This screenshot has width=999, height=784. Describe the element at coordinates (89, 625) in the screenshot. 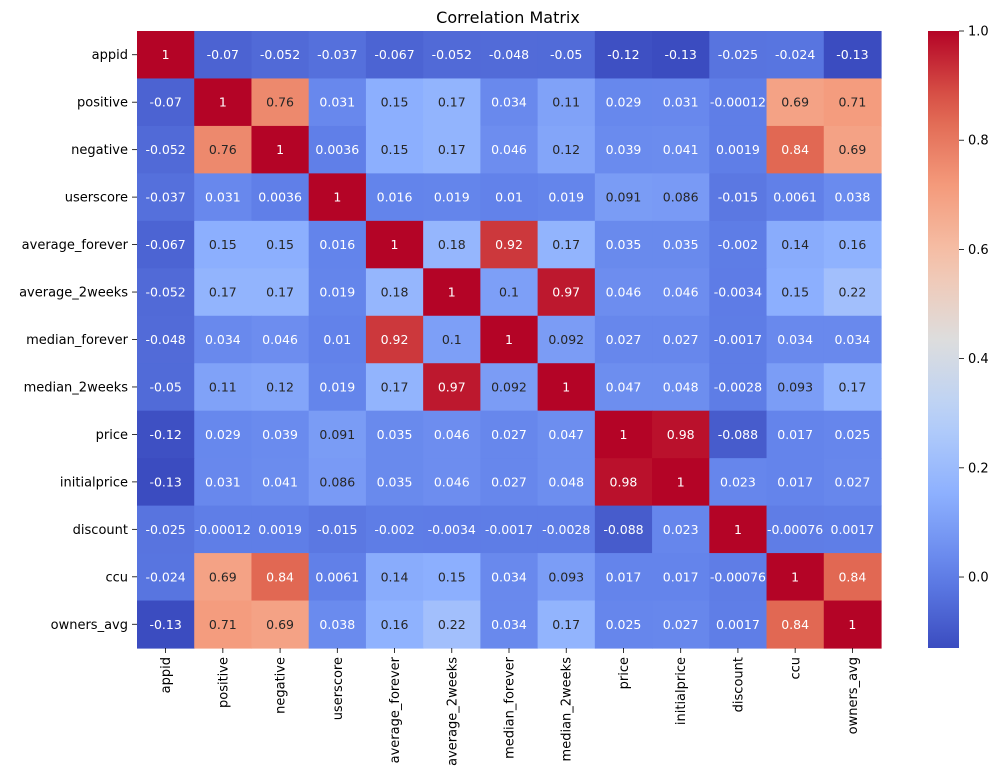

I see `y-tick-label: owners_avg` at that location.